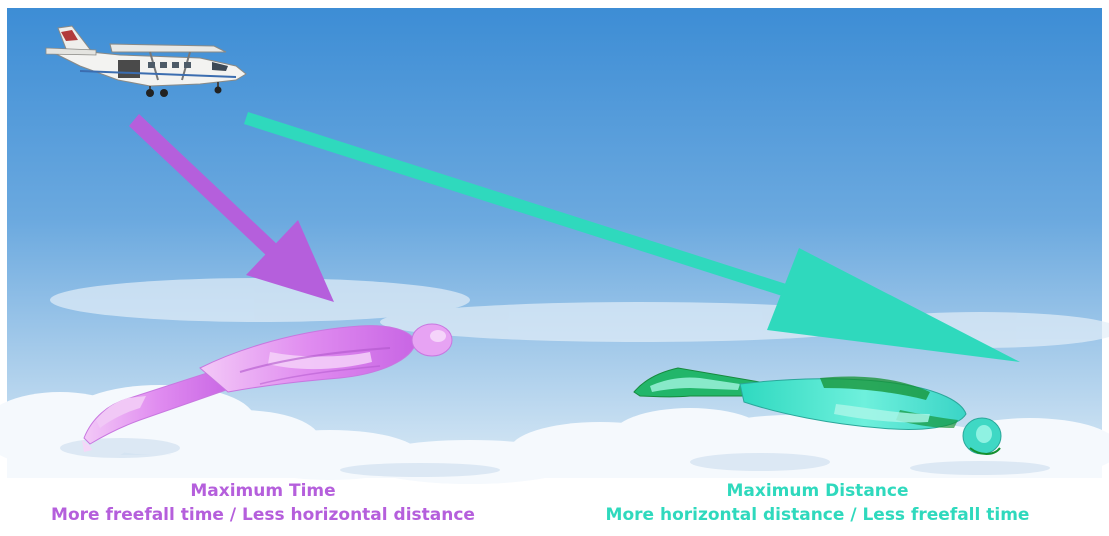 The height and width of the screenshot is (536, 1109). I want to click on time-arrow-icon, so click(231, 208).